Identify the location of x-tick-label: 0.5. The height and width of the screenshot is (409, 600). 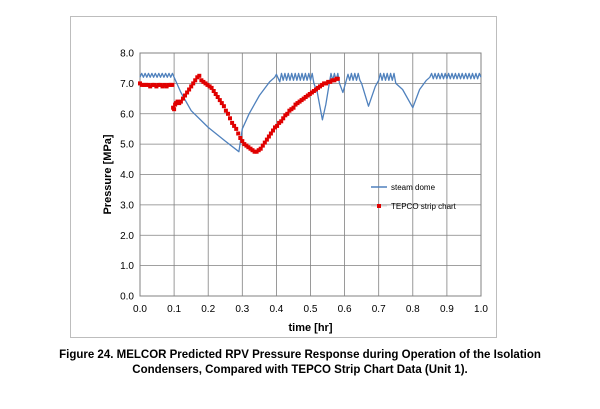
(311, 309).